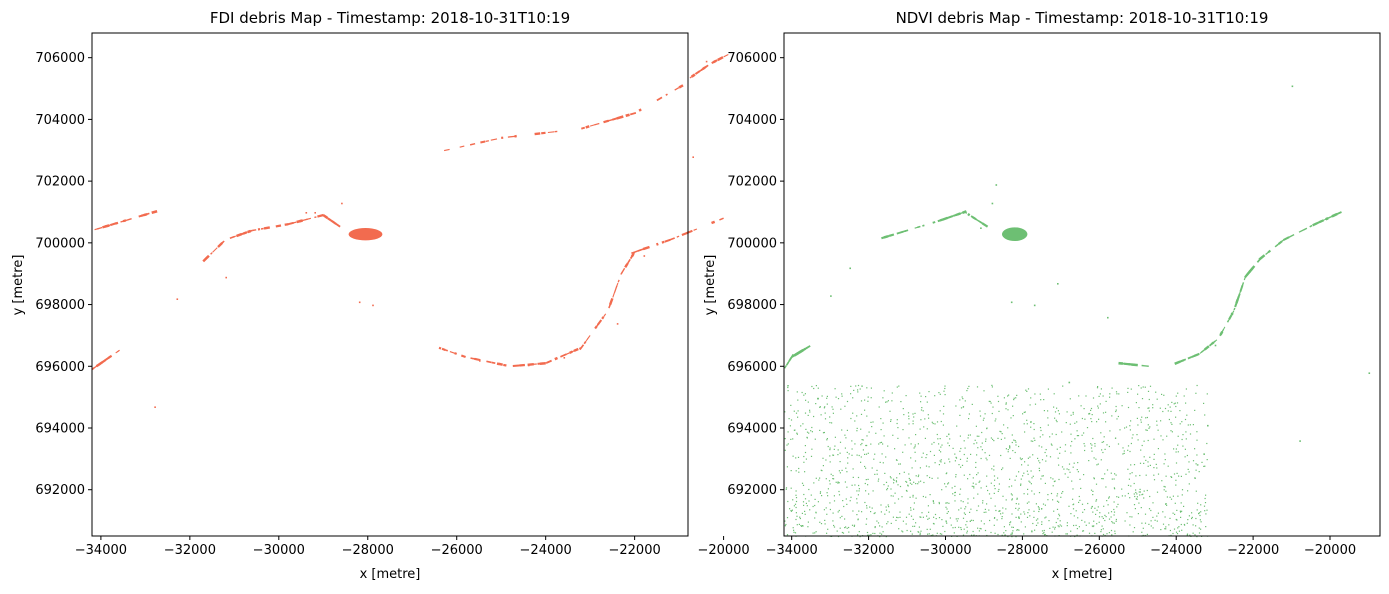 Image resolution: width=1389 pixels, height=594 pixels. Describe the element at coordinates (457, 550) in the screenshot. I see `fdi-x-tick-label: −26000` at that location.